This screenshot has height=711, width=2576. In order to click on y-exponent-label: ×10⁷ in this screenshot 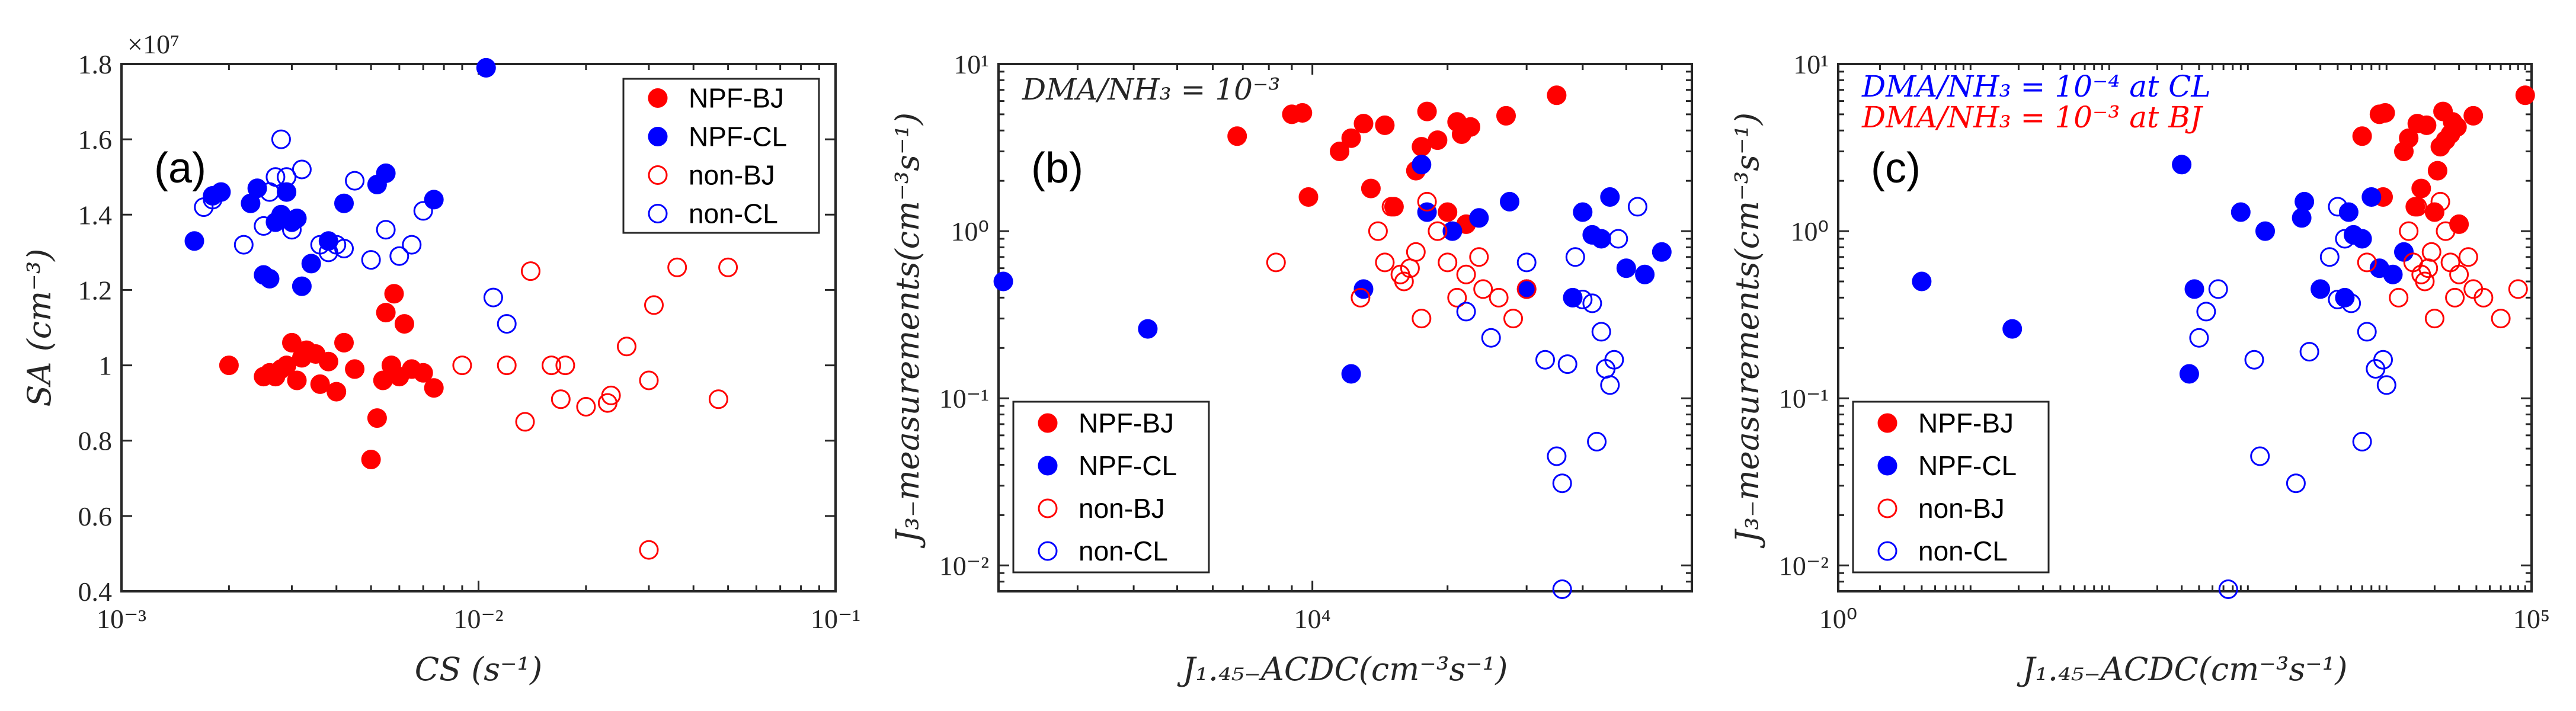, I will do `click(153, 44)`.